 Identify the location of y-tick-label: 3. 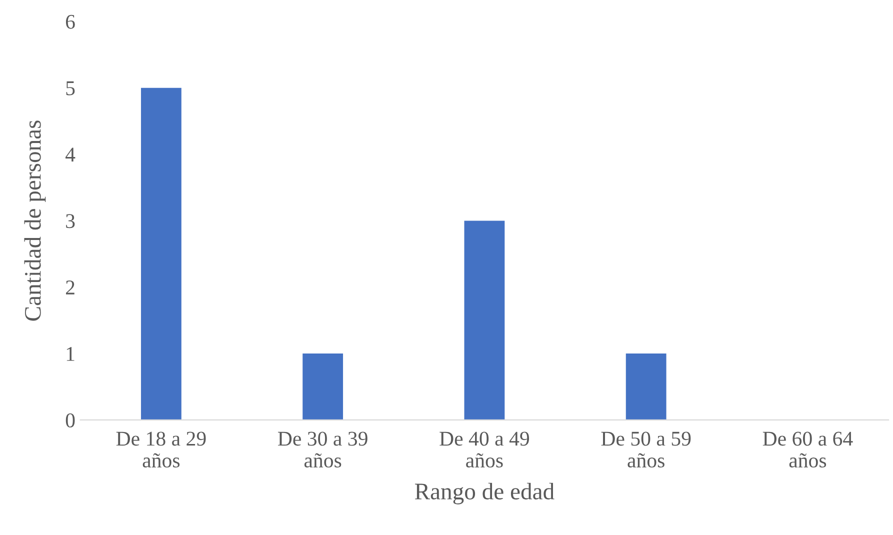
(70, 221).